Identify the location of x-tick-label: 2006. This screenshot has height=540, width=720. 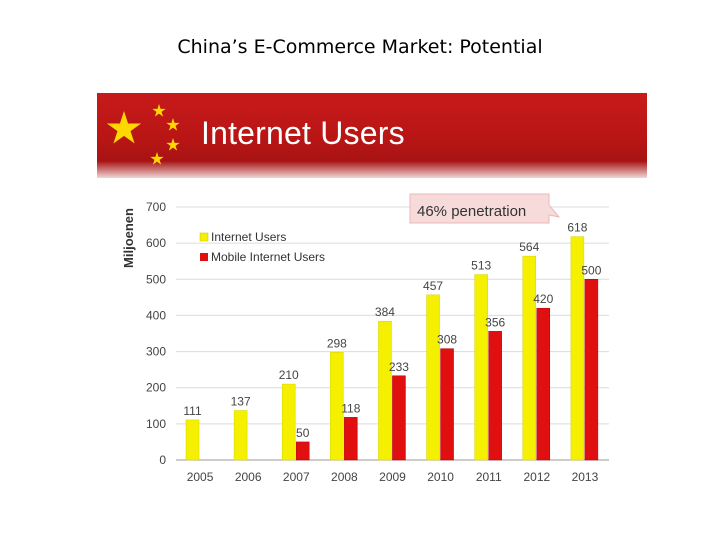
(248, 477).